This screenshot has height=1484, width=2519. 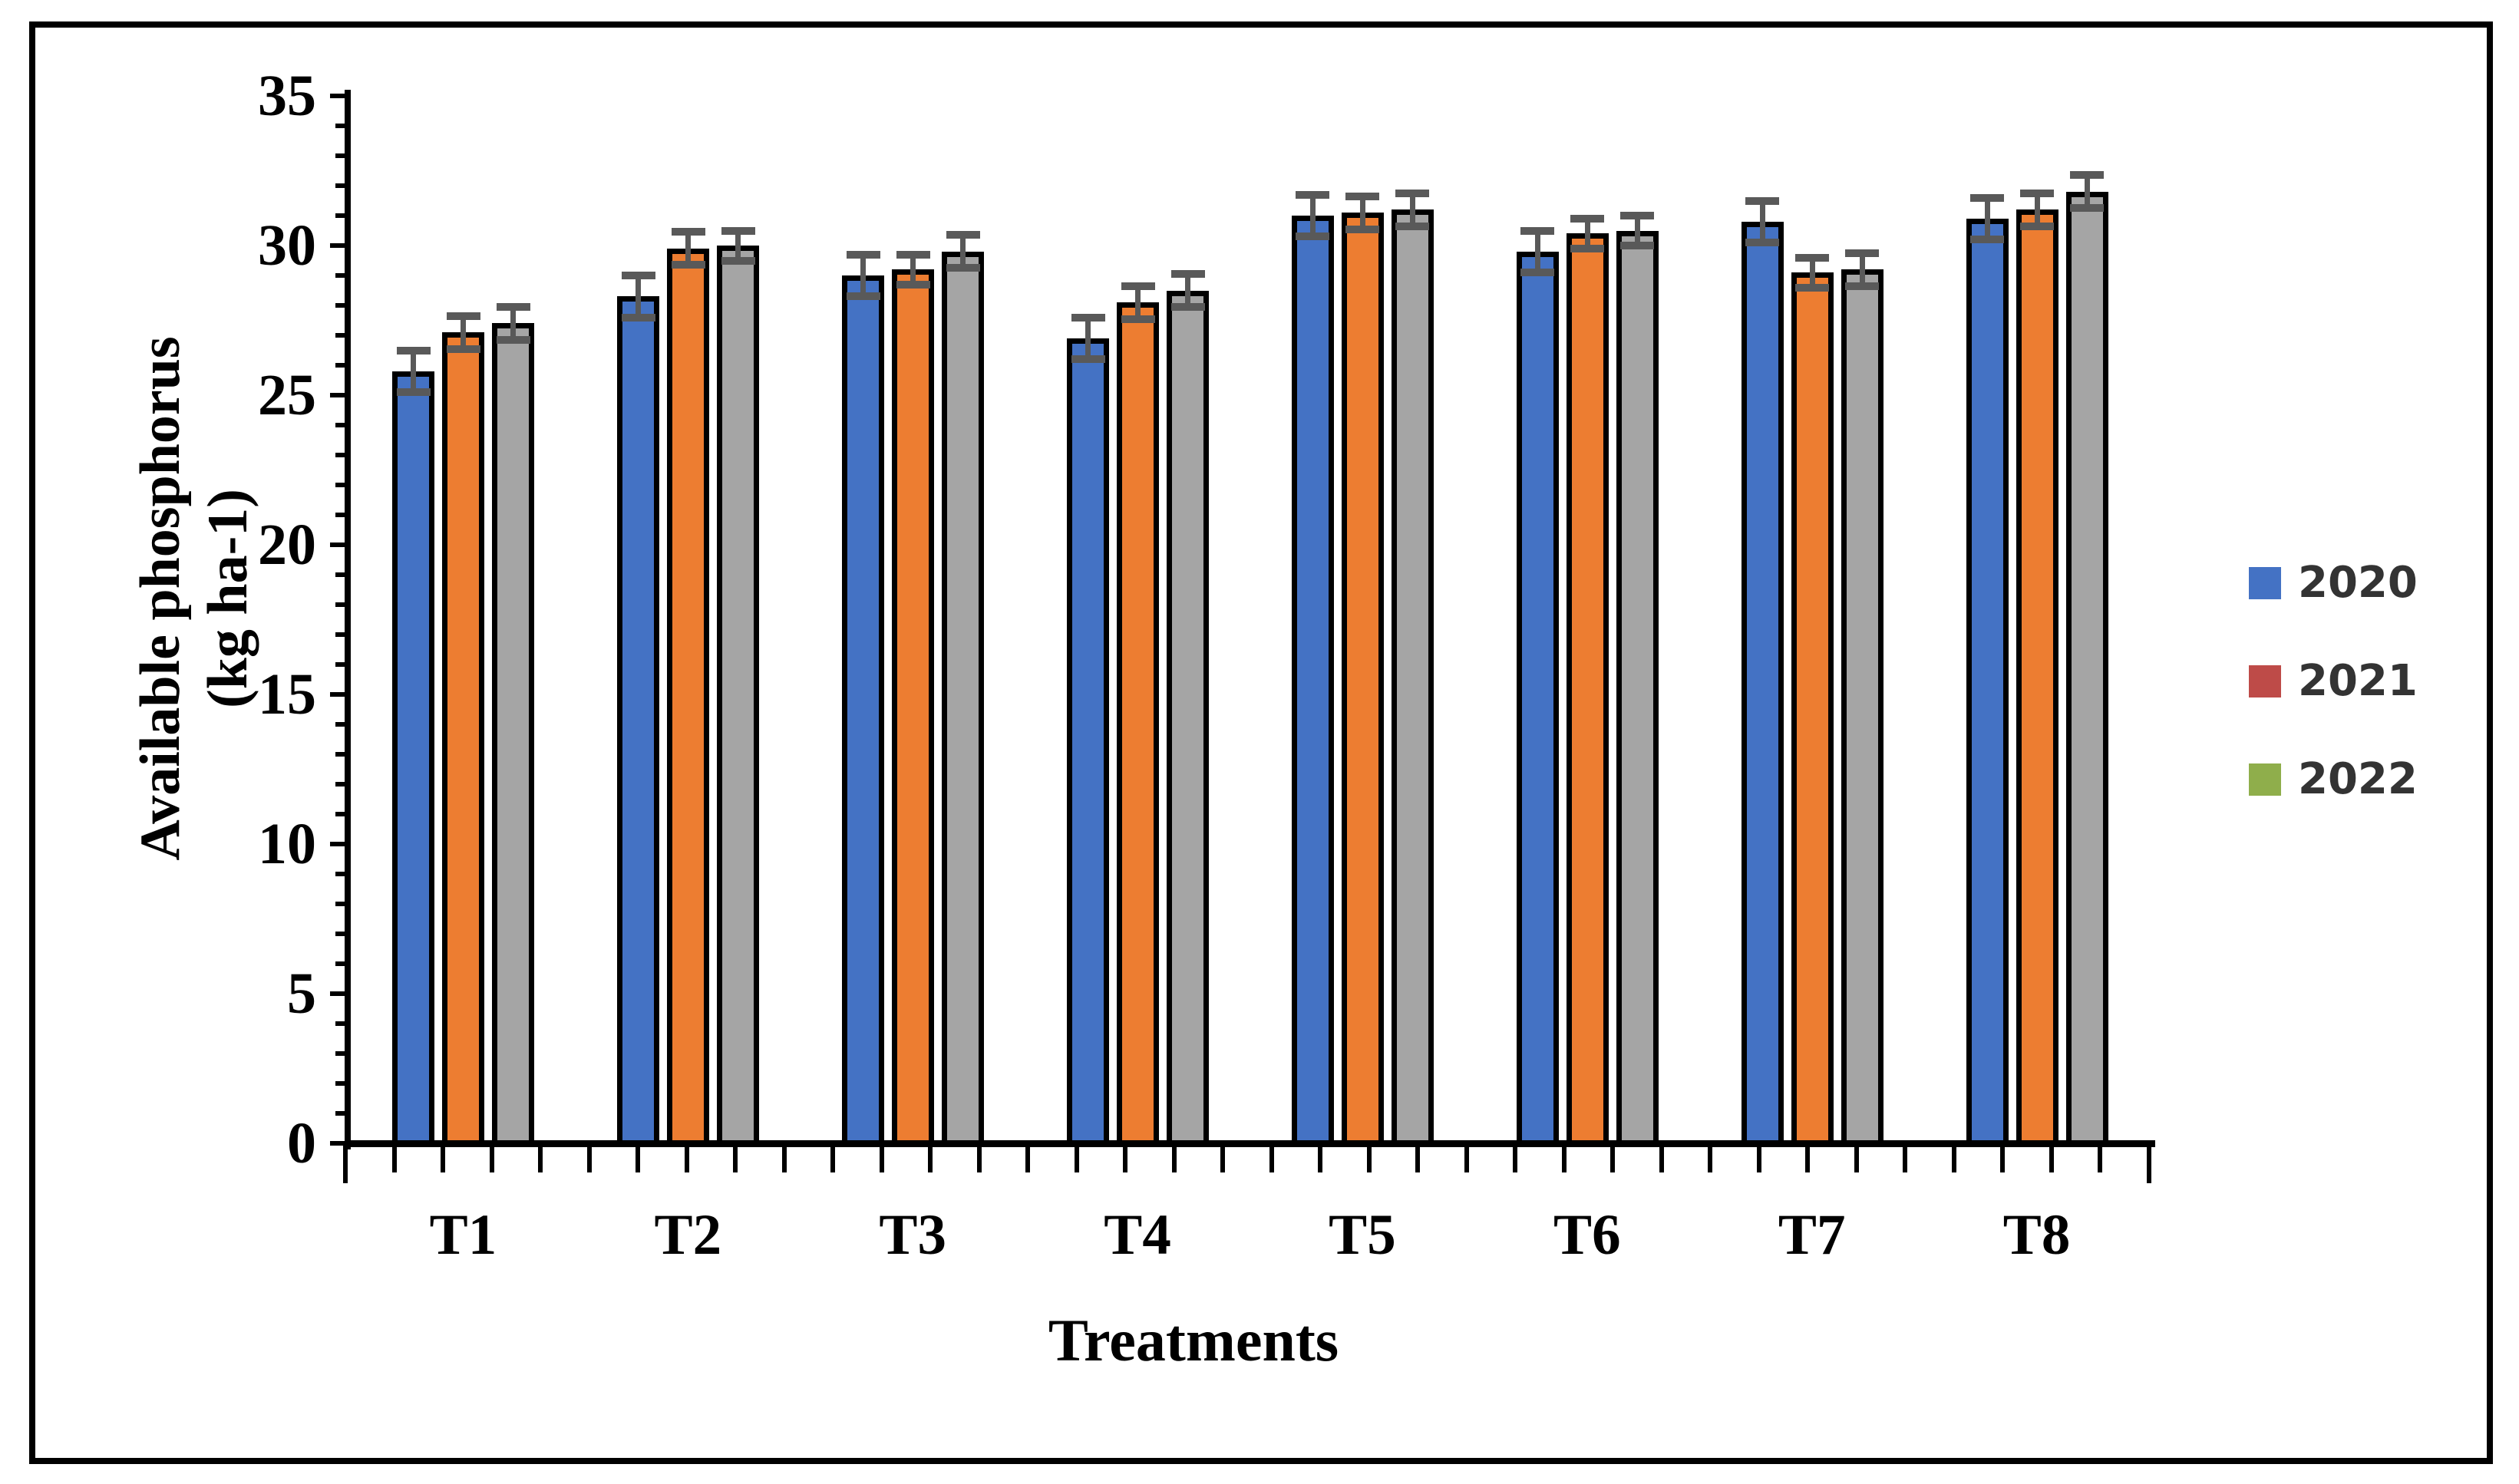 I want to click on y-axis-title: Available phosphorus (kg ha-1), so click(x=196, y=598).